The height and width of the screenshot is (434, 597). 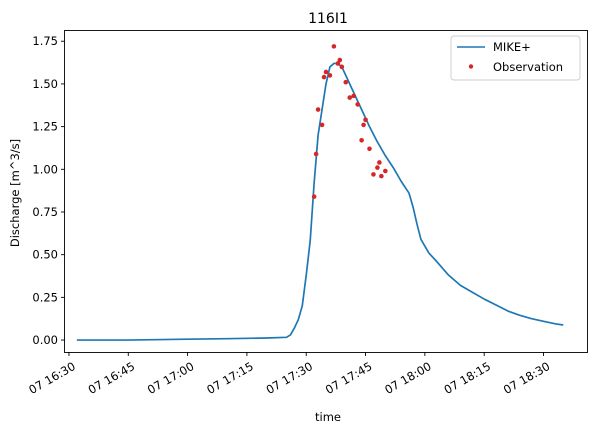 I want to click on x-tick-label: 07 17:00, so click(x=171, y=378).